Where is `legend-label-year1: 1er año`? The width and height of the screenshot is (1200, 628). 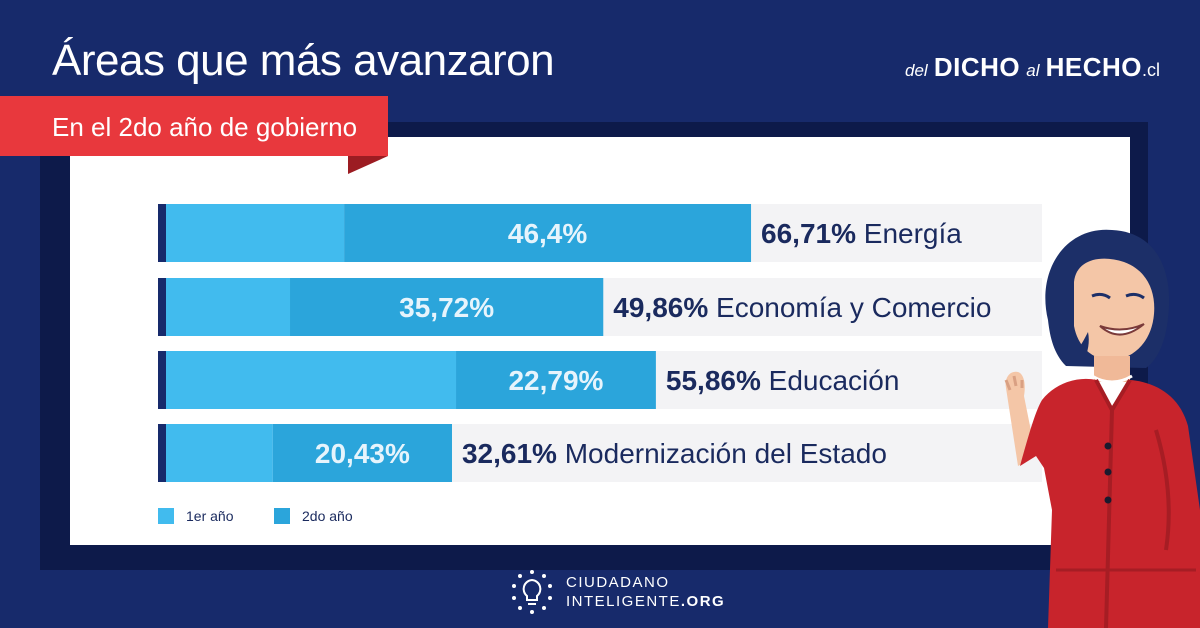
legend-label-year1: 1er año is located at coordinates (210, 516).